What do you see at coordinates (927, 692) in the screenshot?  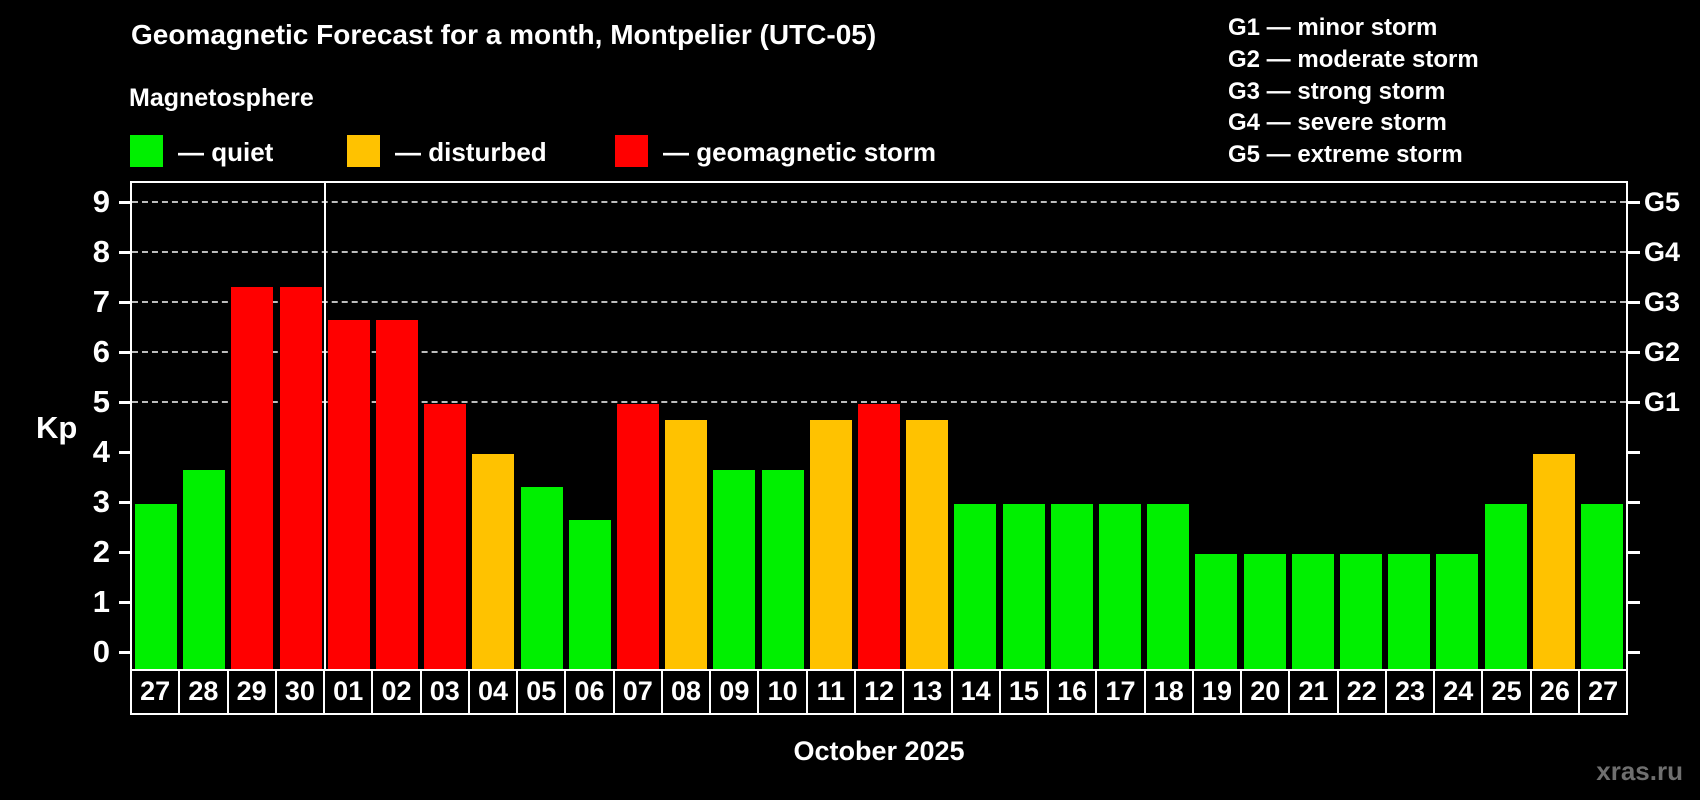 I see `day-label-box: 13` at bounding box center [927, 692].